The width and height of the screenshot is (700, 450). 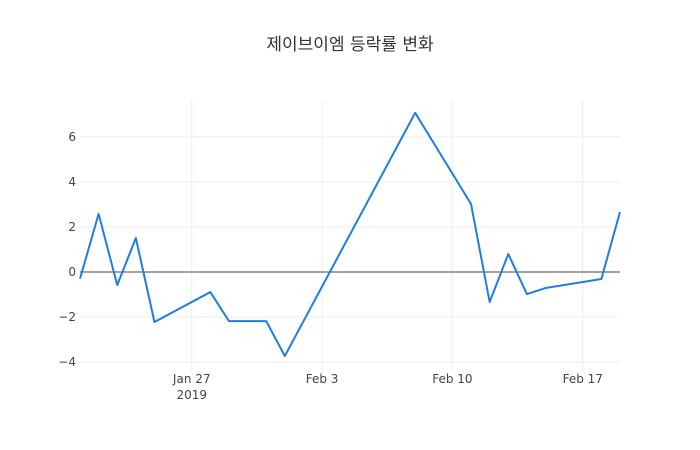 I want to click on x-tick-label: Feb 17, so click(x=583, y=379).